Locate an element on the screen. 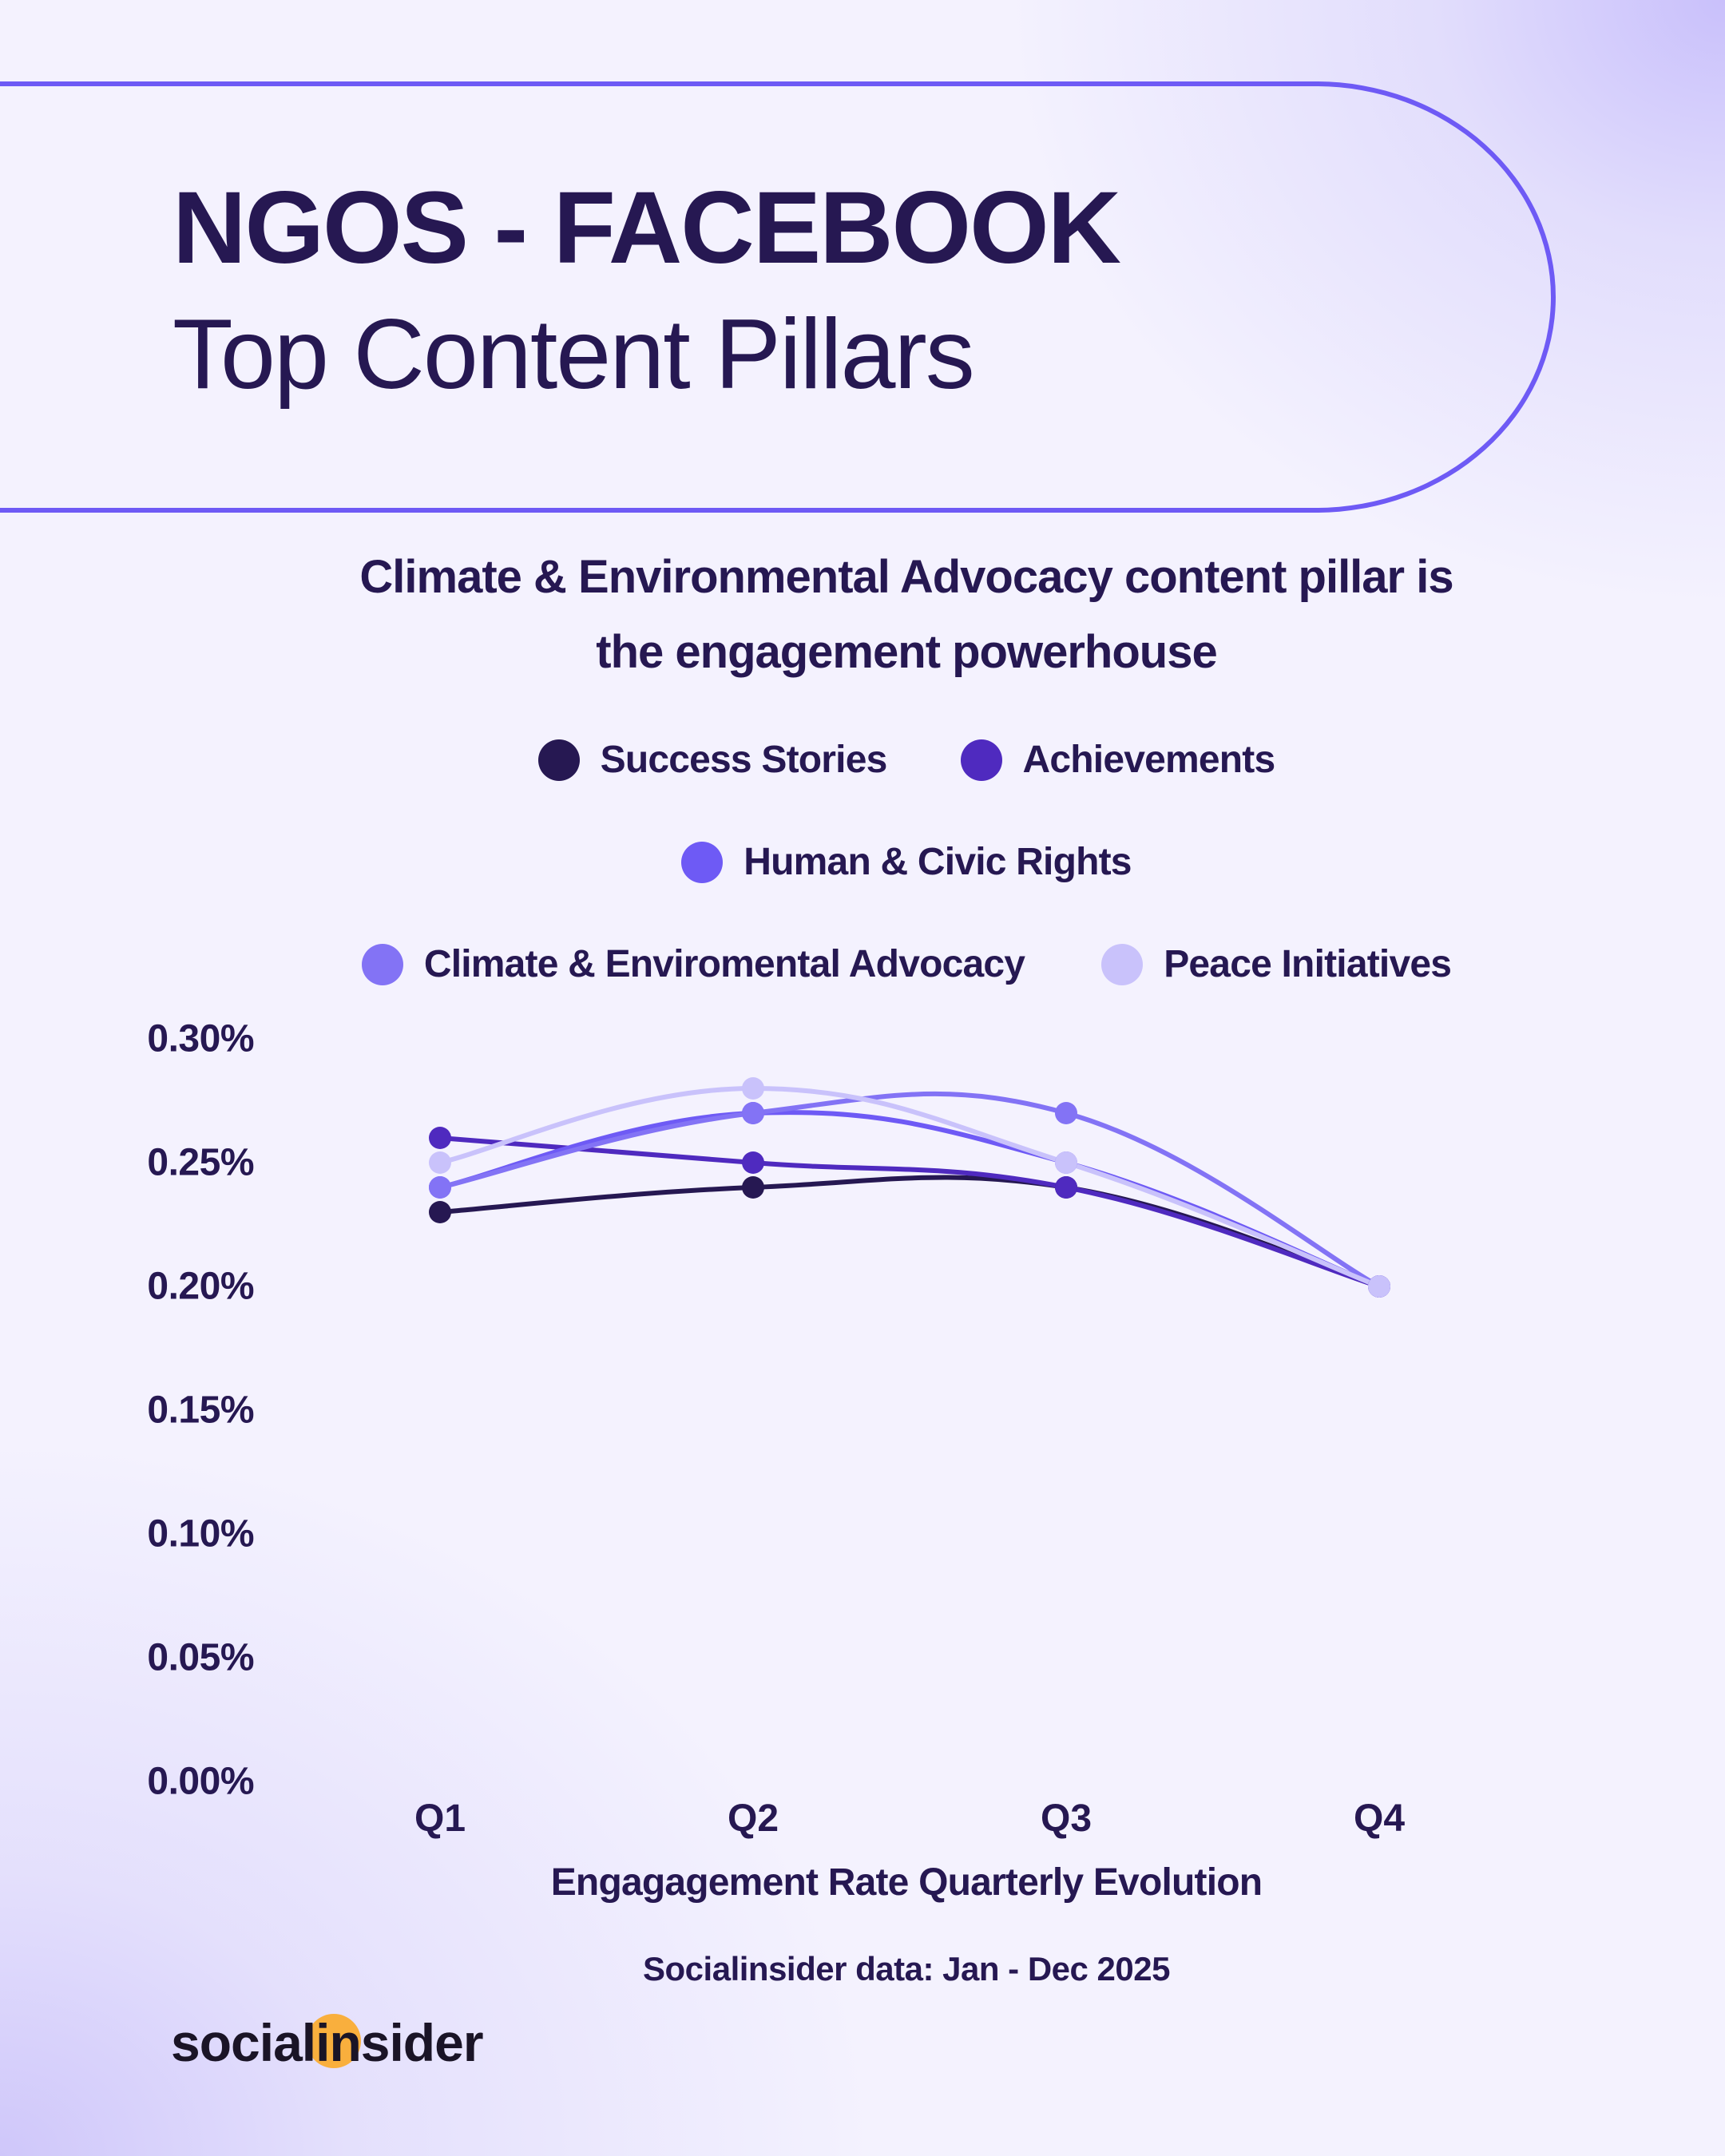 This screenshot has height=2156, width=1725. legend-item-peace-initiatives: Peace Initiatives is located at coordinates (1277, 964).